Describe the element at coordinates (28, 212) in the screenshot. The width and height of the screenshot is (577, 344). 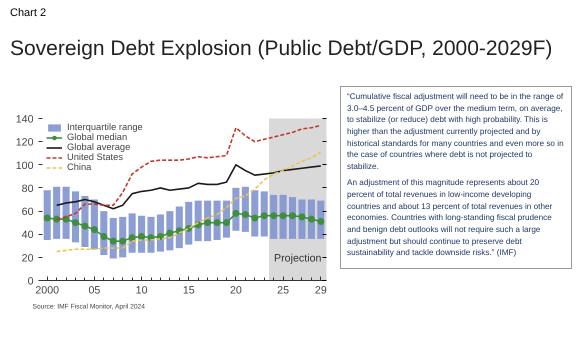
I see `y-tick-label: 60` at that location.